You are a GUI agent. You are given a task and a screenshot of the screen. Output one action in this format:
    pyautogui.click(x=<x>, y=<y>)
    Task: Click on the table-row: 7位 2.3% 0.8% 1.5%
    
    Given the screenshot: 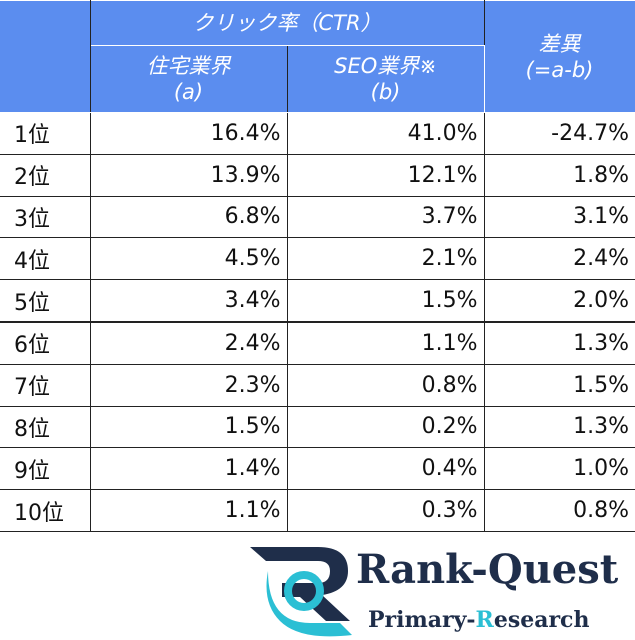 What is the action you would take?
    pyautogui.click(x=317, y=385)
    